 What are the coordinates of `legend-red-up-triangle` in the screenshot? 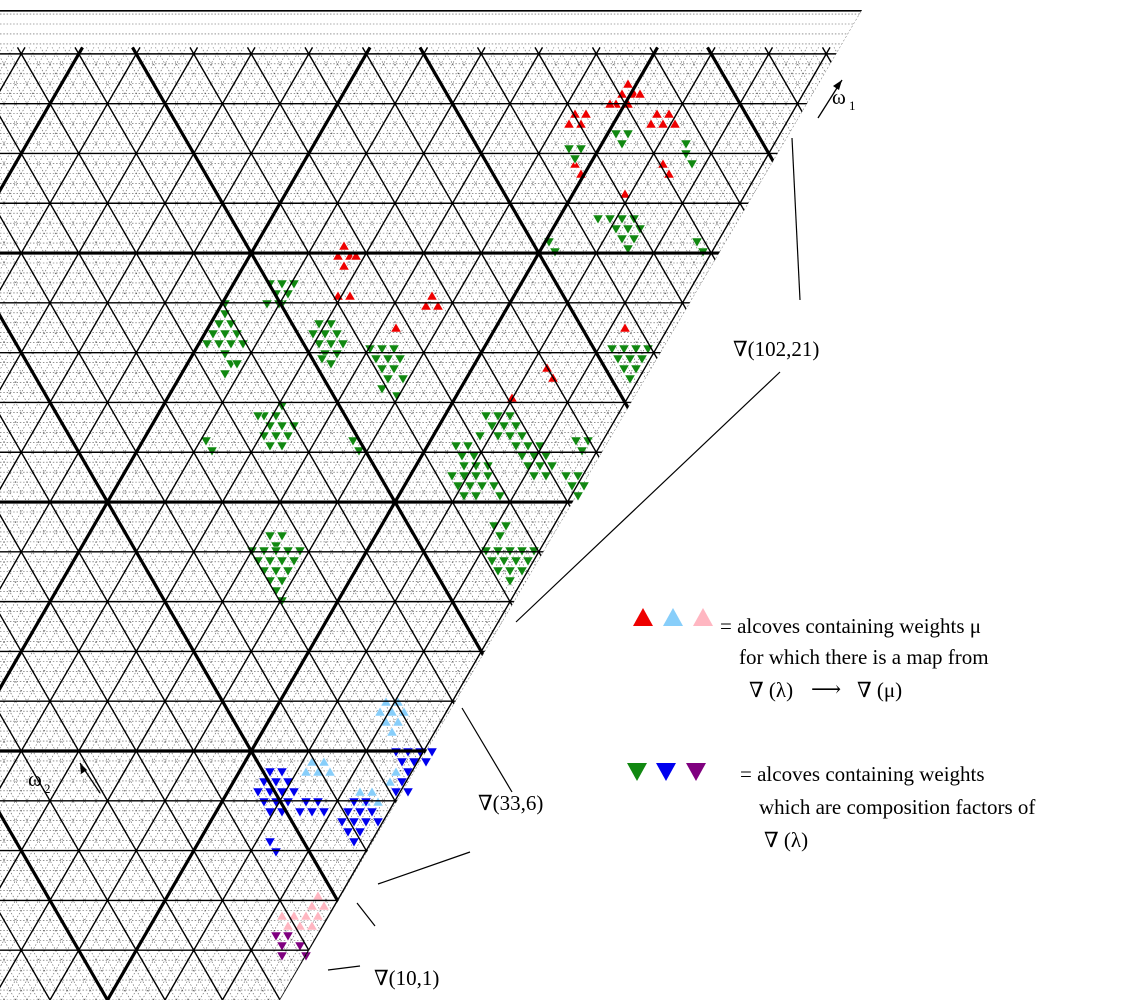 It's located at (643, 617).